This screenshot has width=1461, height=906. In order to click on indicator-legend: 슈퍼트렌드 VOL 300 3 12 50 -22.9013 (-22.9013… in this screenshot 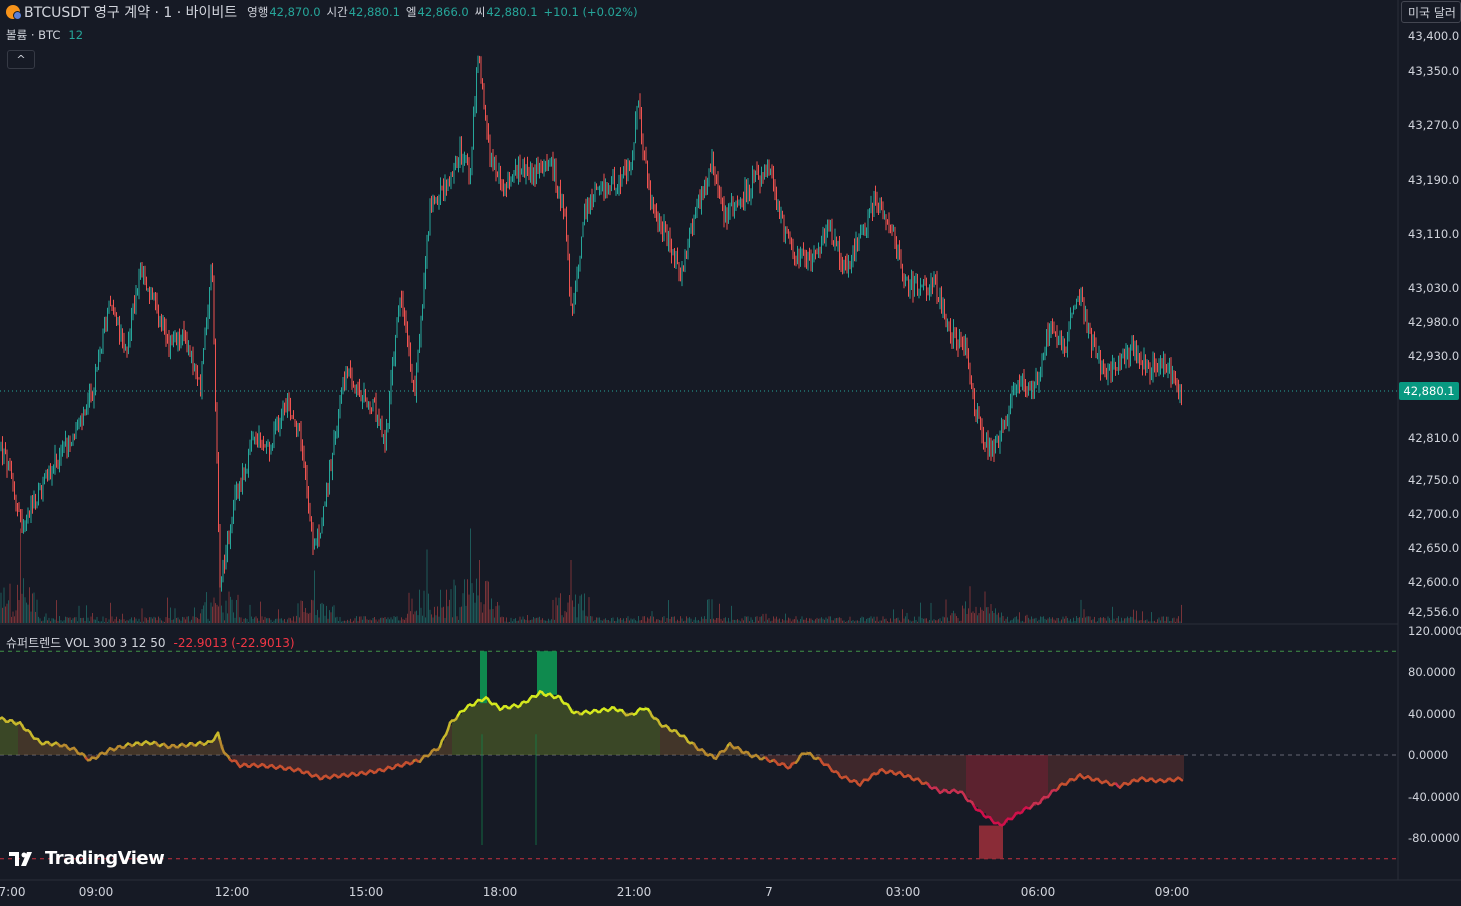, I will do `click(150, 642)`.